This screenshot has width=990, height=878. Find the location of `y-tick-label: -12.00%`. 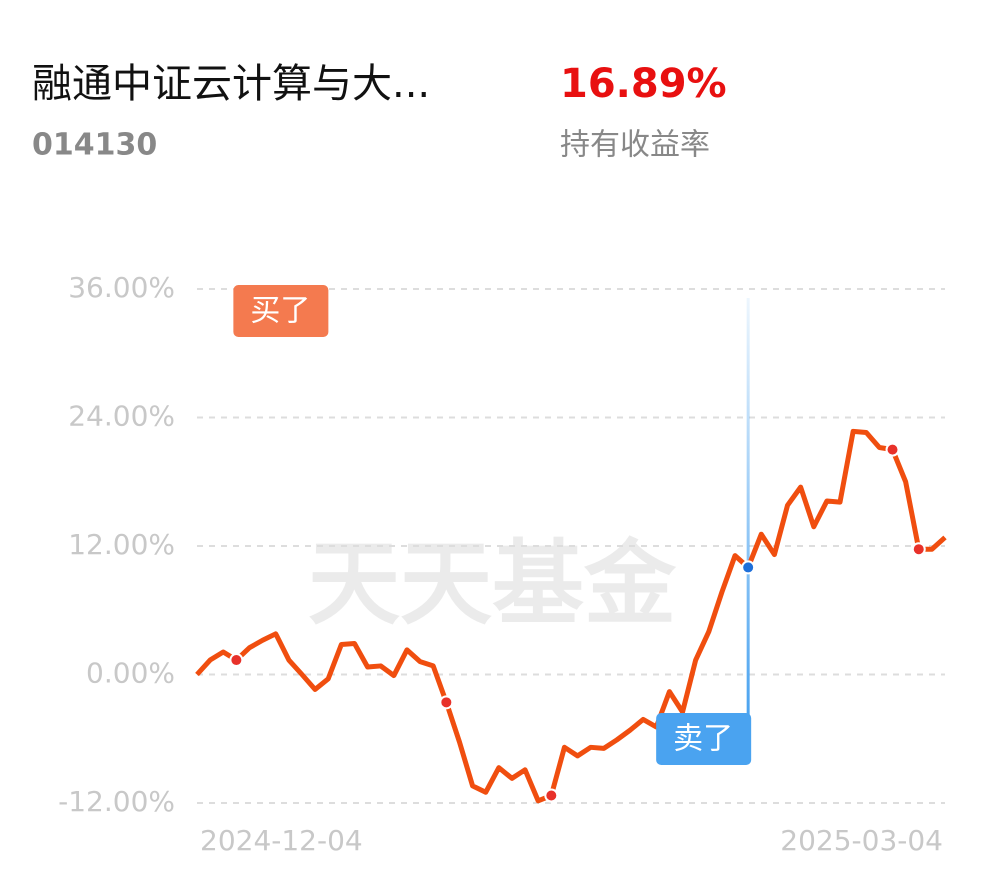

y-tick-label: -12.00% is located at coordinates (116, 801).